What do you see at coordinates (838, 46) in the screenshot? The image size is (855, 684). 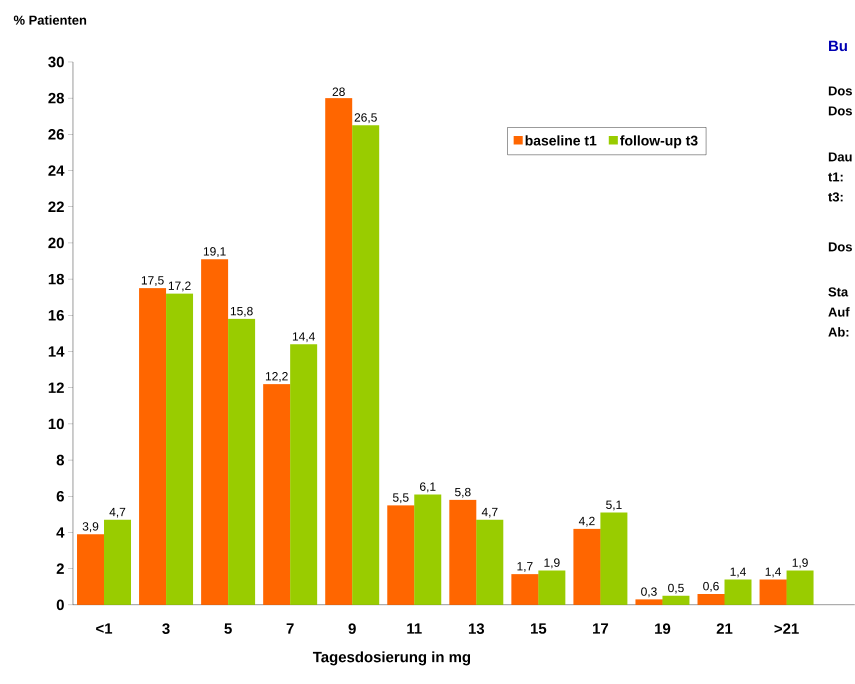 I see `text: Bu` at bounding box center [838, 46].